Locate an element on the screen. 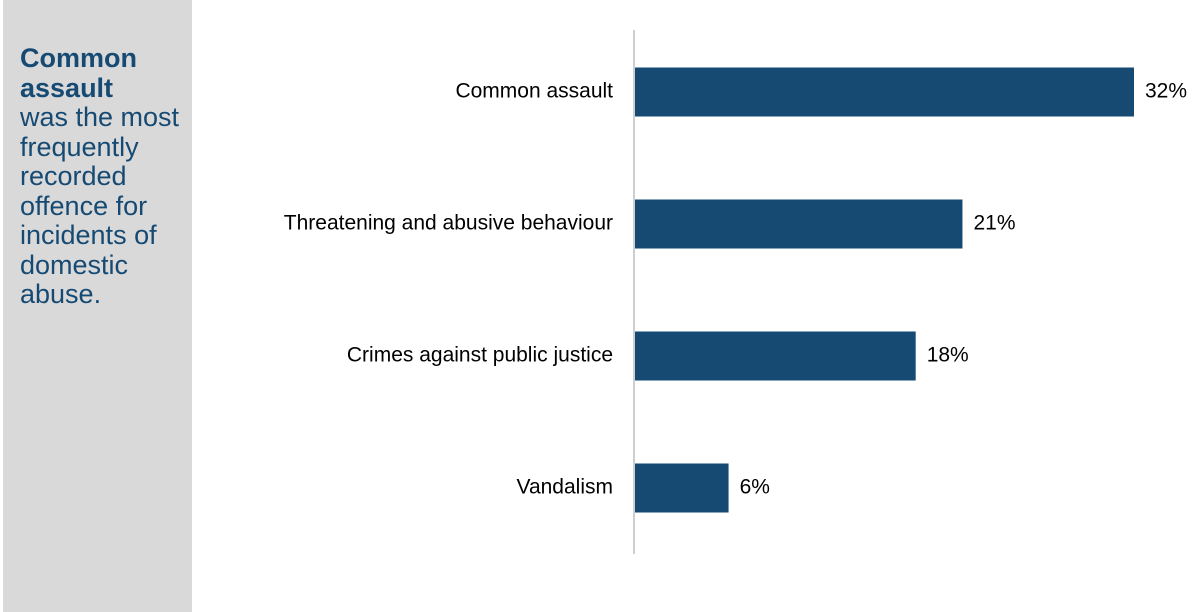  value-label-3: 6% is located at coordinates (755, 487).